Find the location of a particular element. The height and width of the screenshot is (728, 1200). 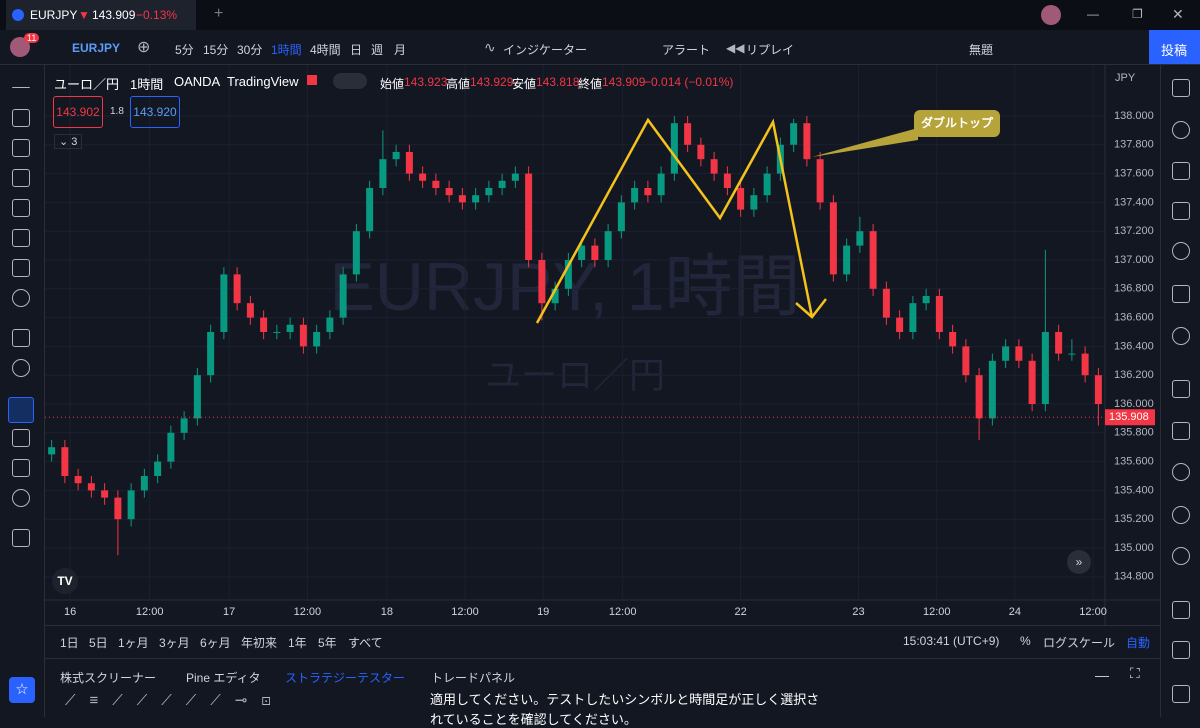

panel-tab: Pine エディタ is located at coordinates (223, 678).